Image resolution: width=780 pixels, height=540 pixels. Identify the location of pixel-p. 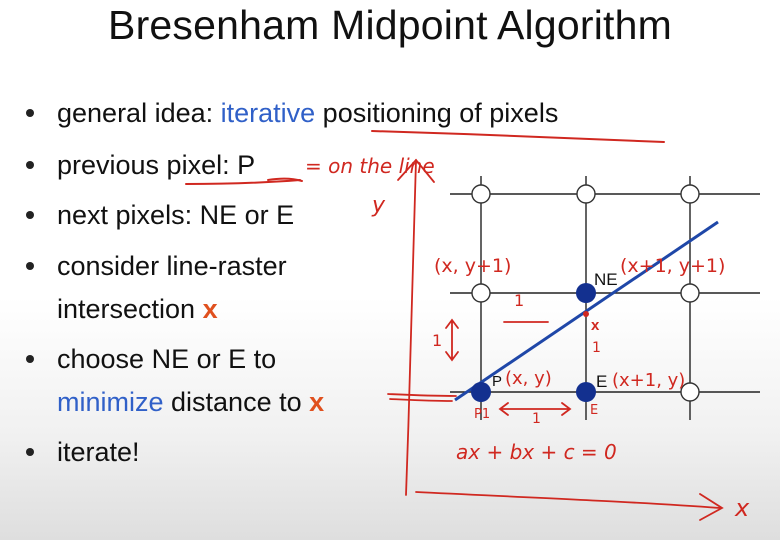
(481, 392).